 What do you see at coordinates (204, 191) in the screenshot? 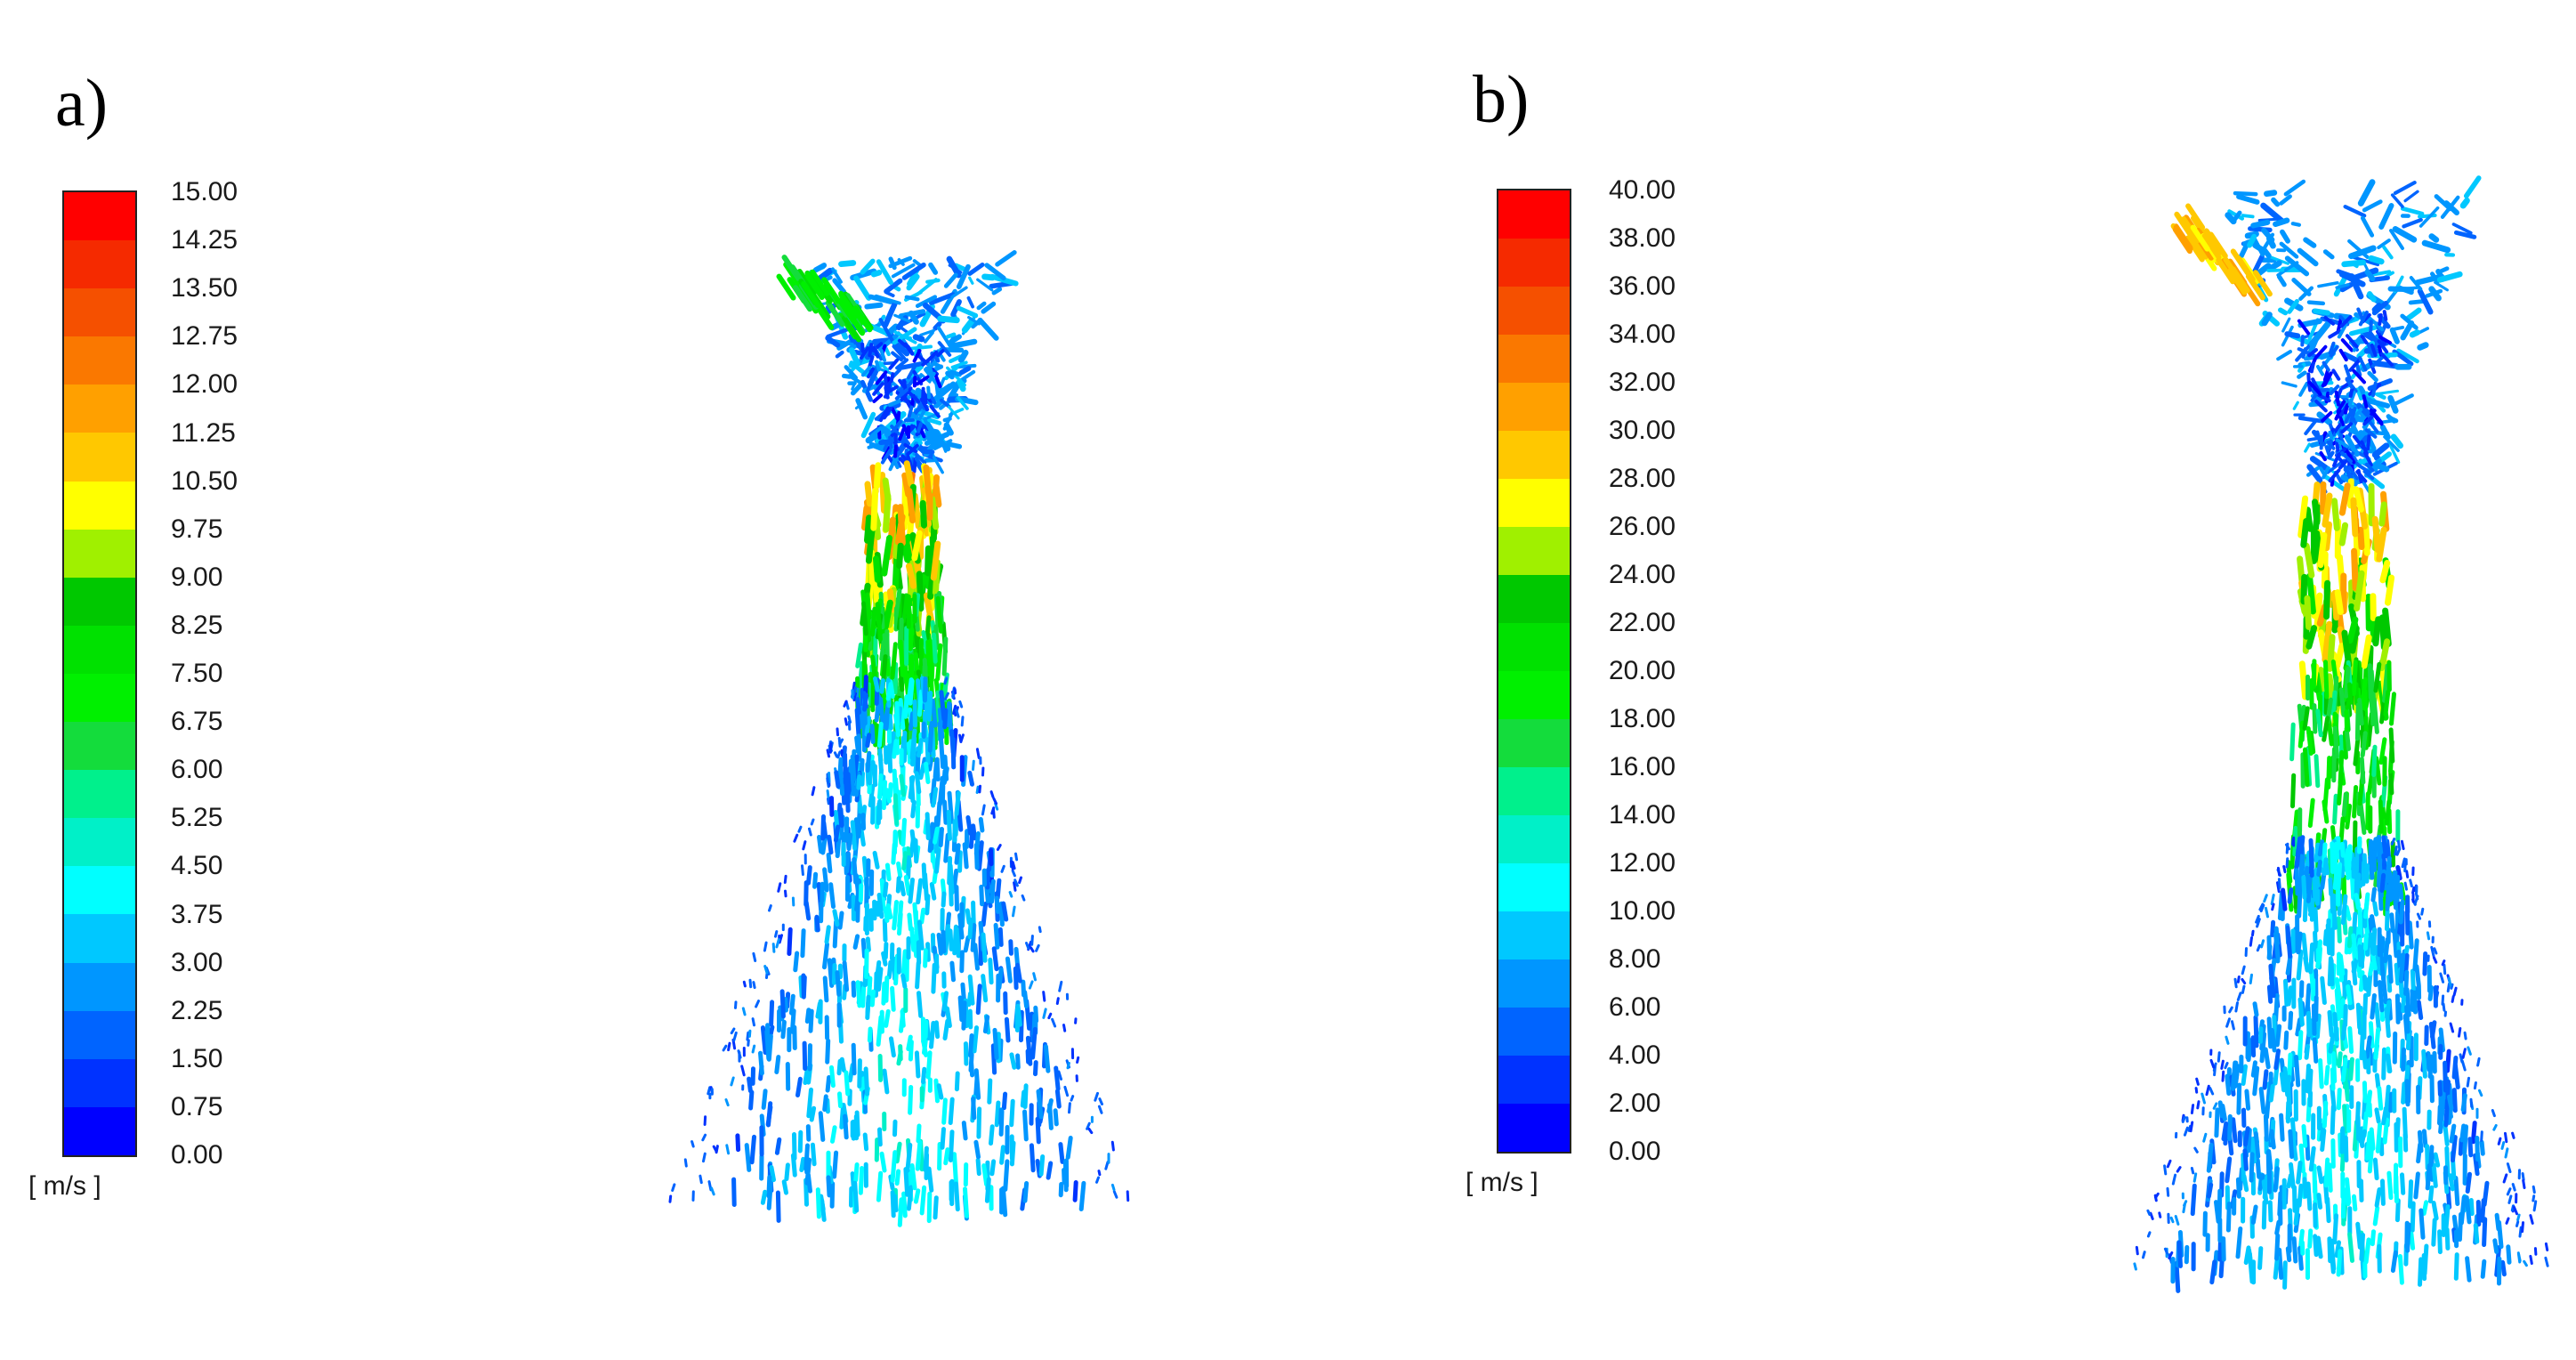
I see `legend-tick-label: 15.00` at bounding box center [204, 191].